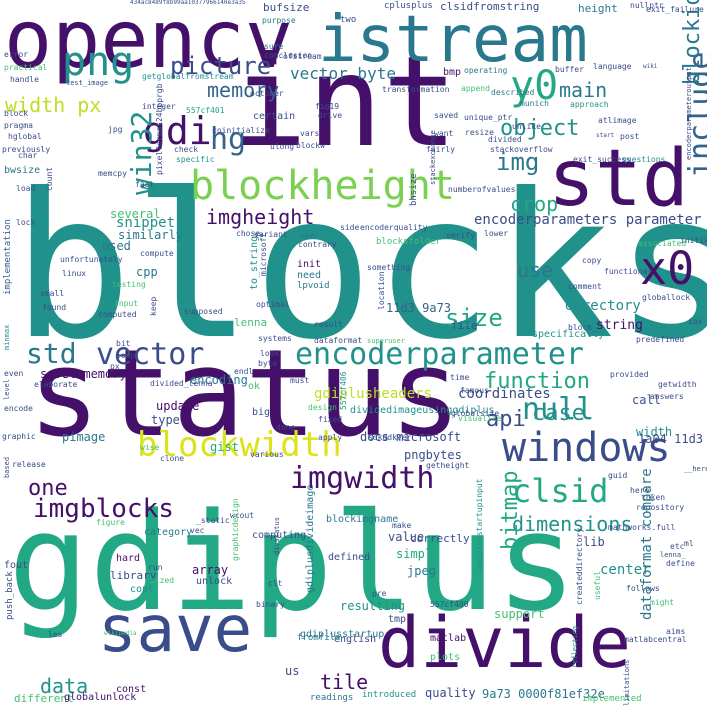 This screenshot has width=707, height=707. What do you see at coordinates (448, 638) in the screenshot?
I see `word-matlab: matlab` at bounding box center [448, 638].